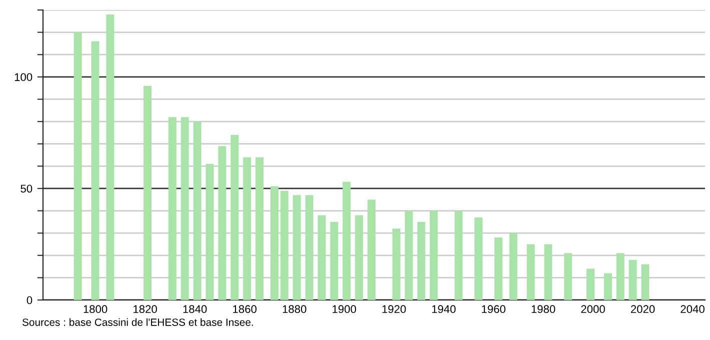 Image resolution: width=710 pixels, height=340 pixels. I want to click on x-tick-label: 1940, so click(444, 309).